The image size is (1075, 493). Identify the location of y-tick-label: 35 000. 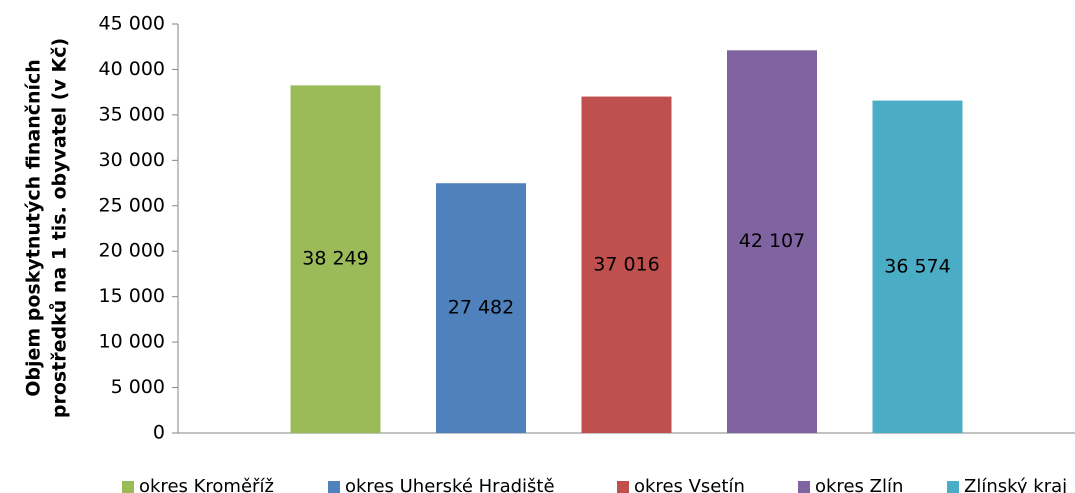
(132, 114).